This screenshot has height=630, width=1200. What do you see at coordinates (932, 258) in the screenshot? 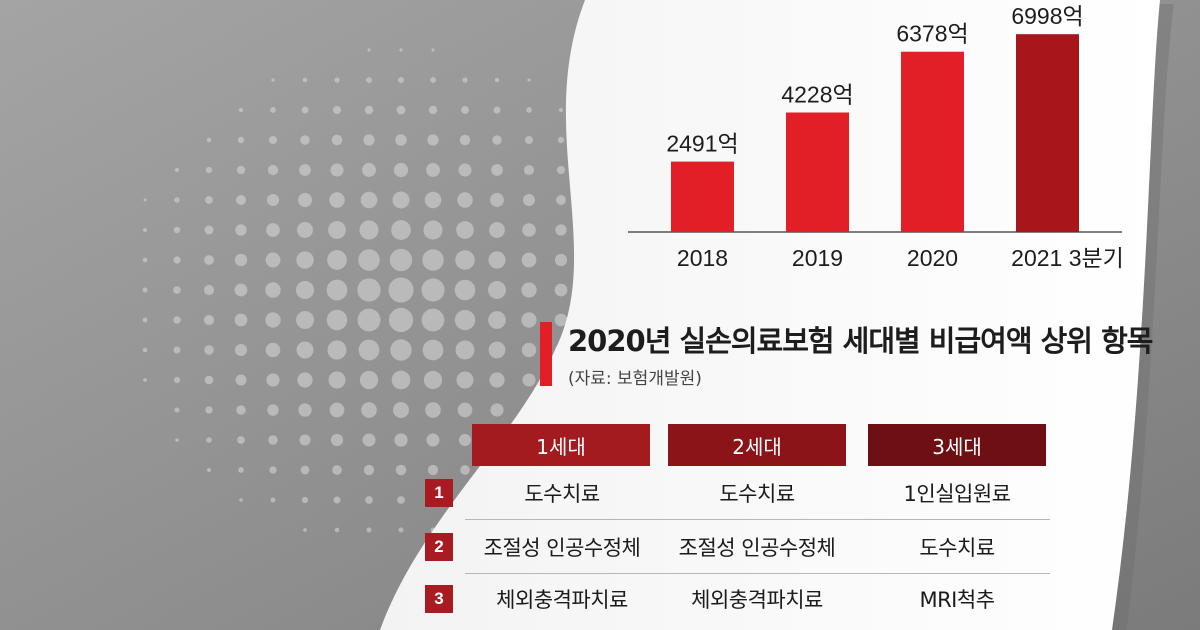
I see `x-tick-label: 2020` at bounding box center [932, 258].